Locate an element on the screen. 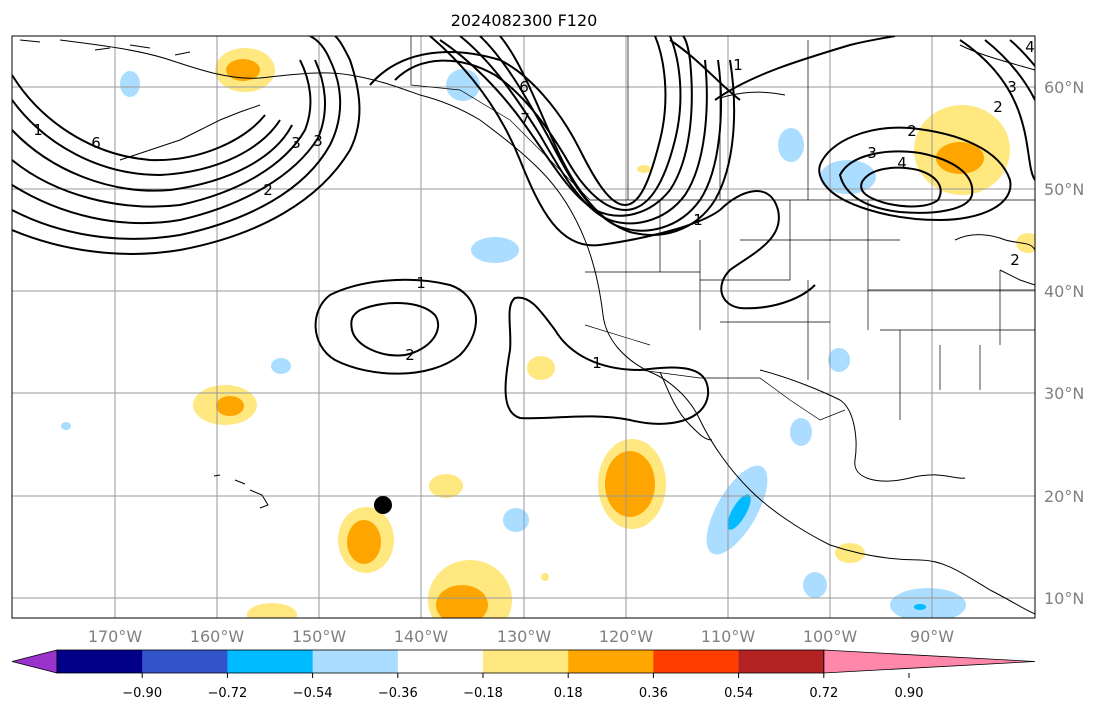 The width and height of the screenshot is (1105, 712). lat-label-10n: 10°N is located at coordinates (1064, 598).